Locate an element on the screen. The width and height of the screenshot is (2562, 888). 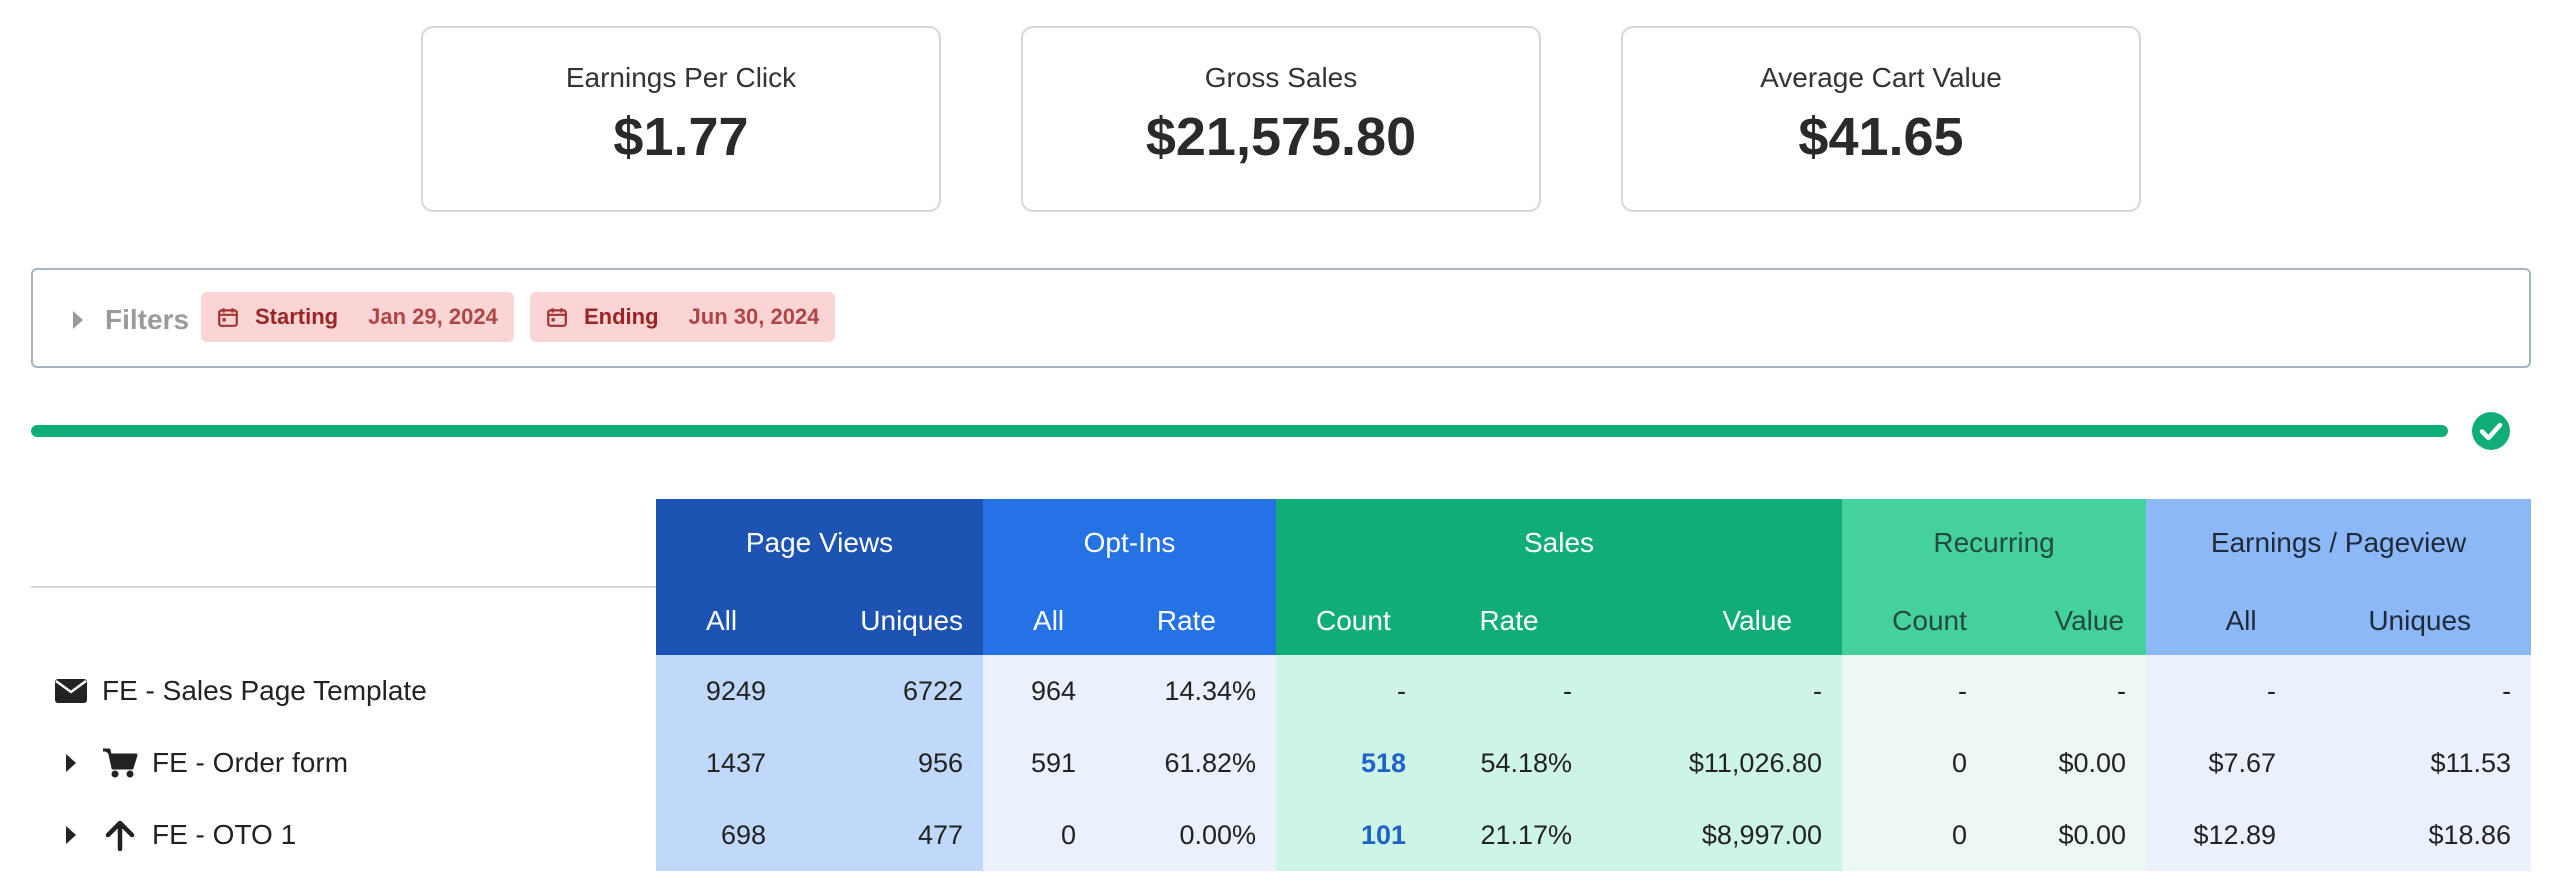
col-header-rec-count: Count is located at coordinates (1915, 621).